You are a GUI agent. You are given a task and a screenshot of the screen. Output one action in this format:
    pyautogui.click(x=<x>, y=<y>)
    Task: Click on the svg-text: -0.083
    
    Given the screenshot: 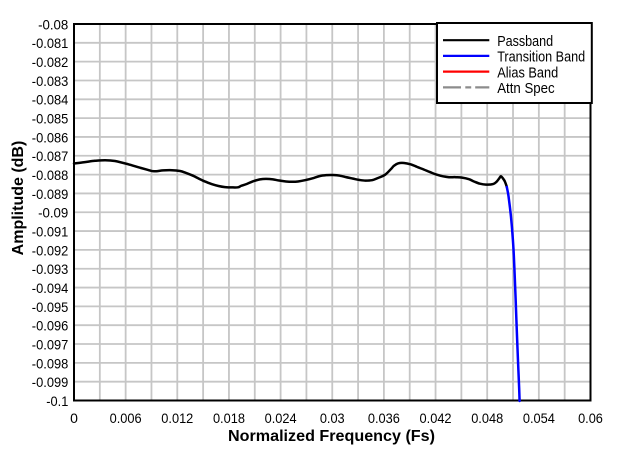 What is the action you would take?
    pyautogui.click(x=50, y=81)
    